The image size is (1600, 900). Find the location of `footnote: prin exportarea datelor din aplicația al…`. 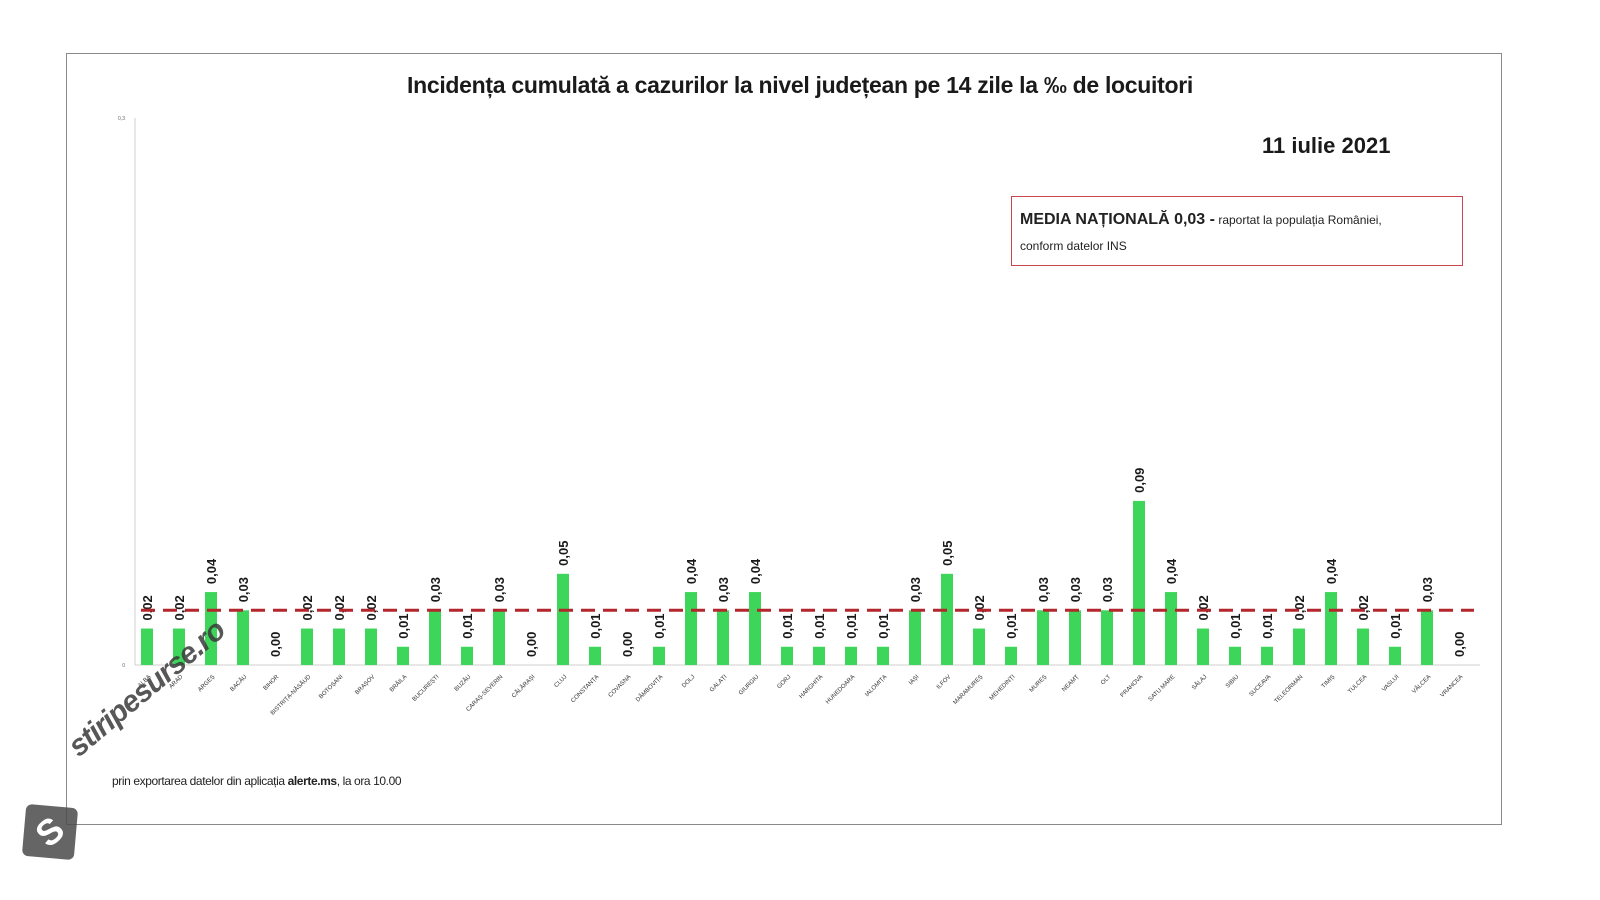

footnote: prin exportarea datelor din aplicația al… is located at coordinates (257, 781).